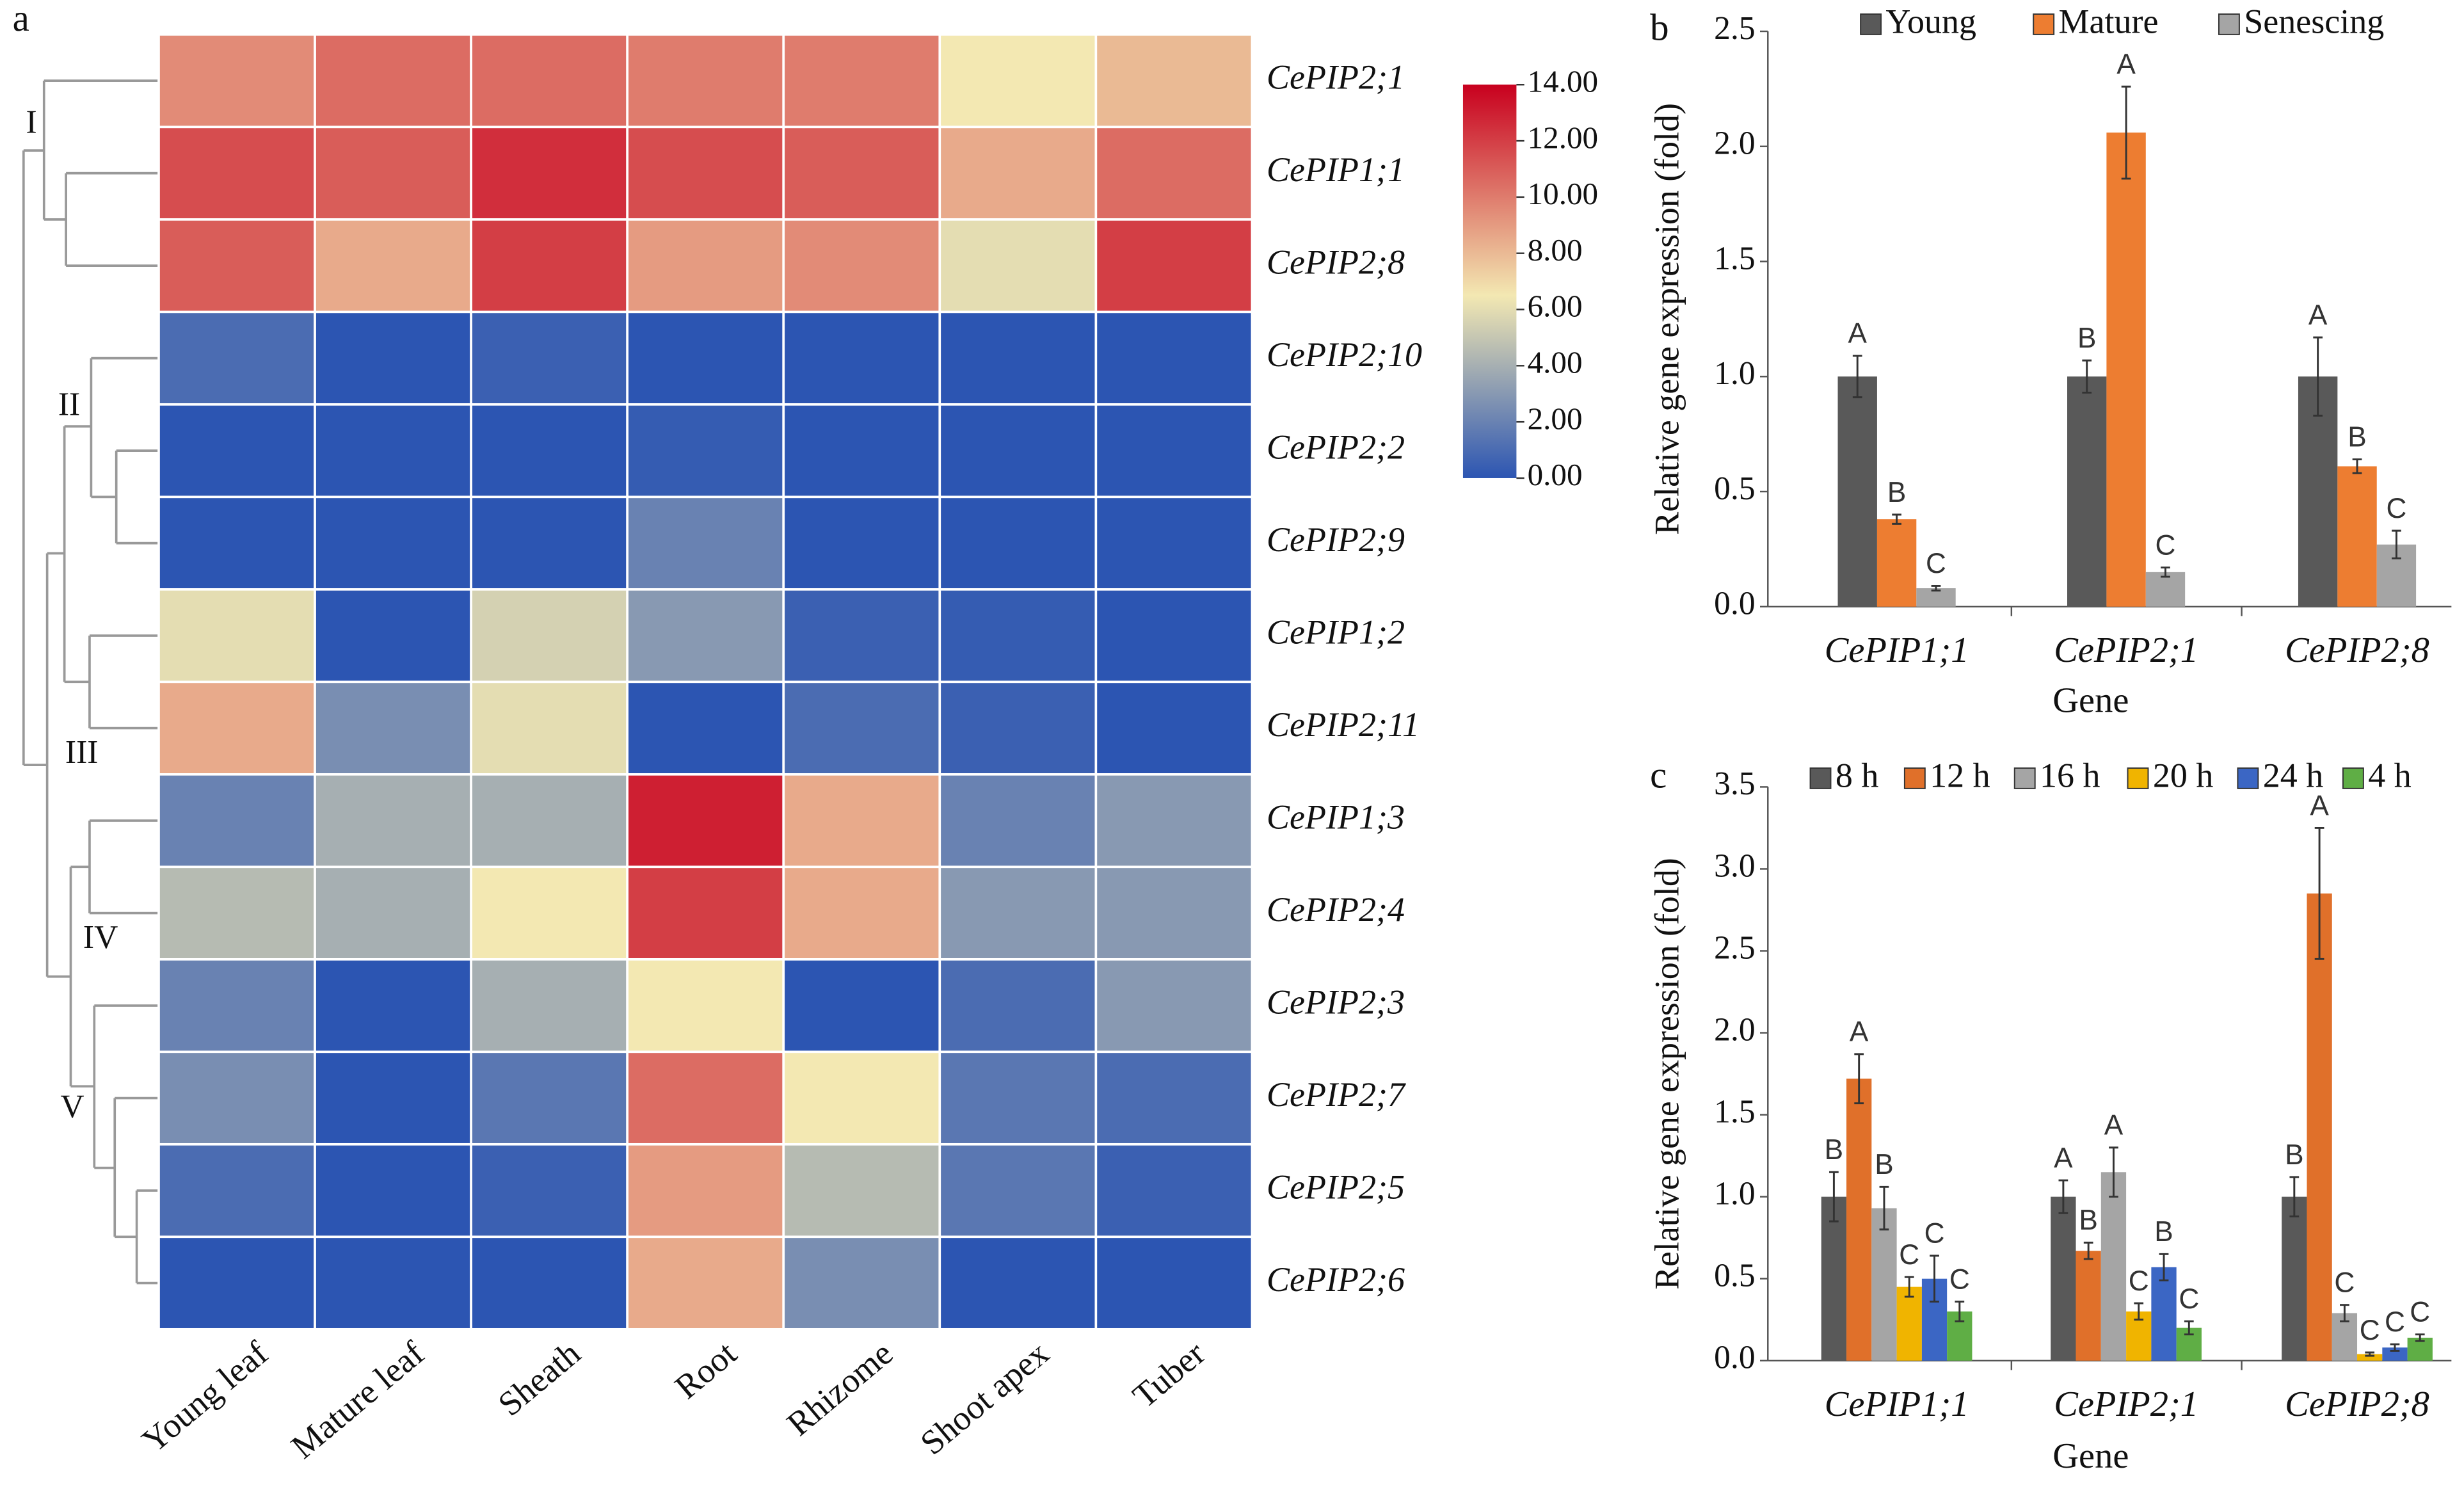  What do you see at coordinates (2126, 1404) in the screenshot?
I see `x-tick-label: CePIP2;1` at bounding box center [2126, 1404].